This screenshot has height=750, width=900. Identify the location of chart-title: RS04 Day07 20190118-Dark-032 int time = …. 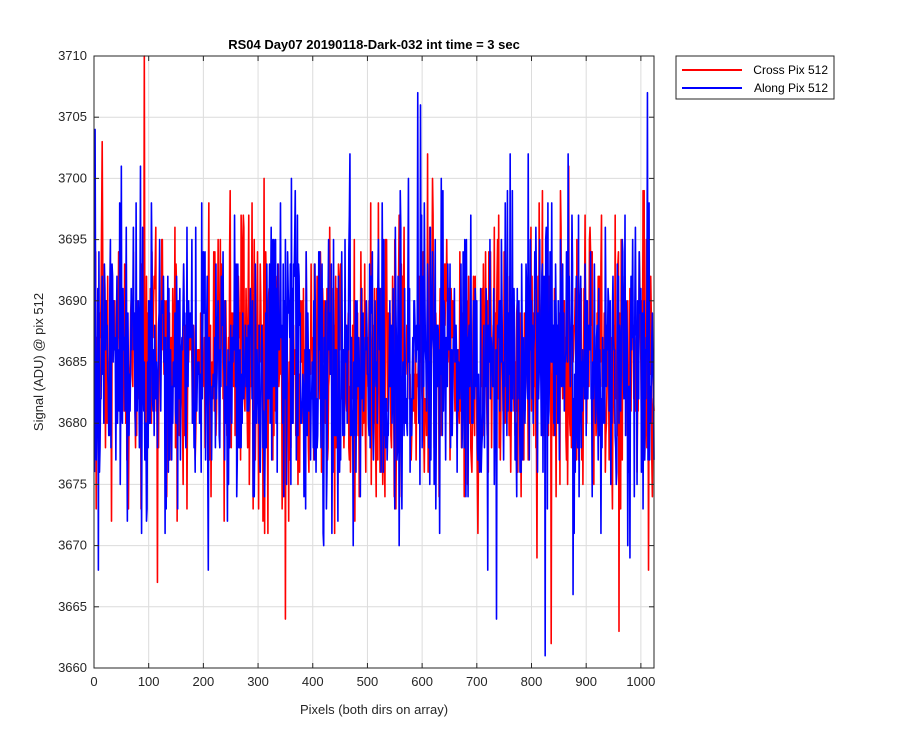
(374, 44).